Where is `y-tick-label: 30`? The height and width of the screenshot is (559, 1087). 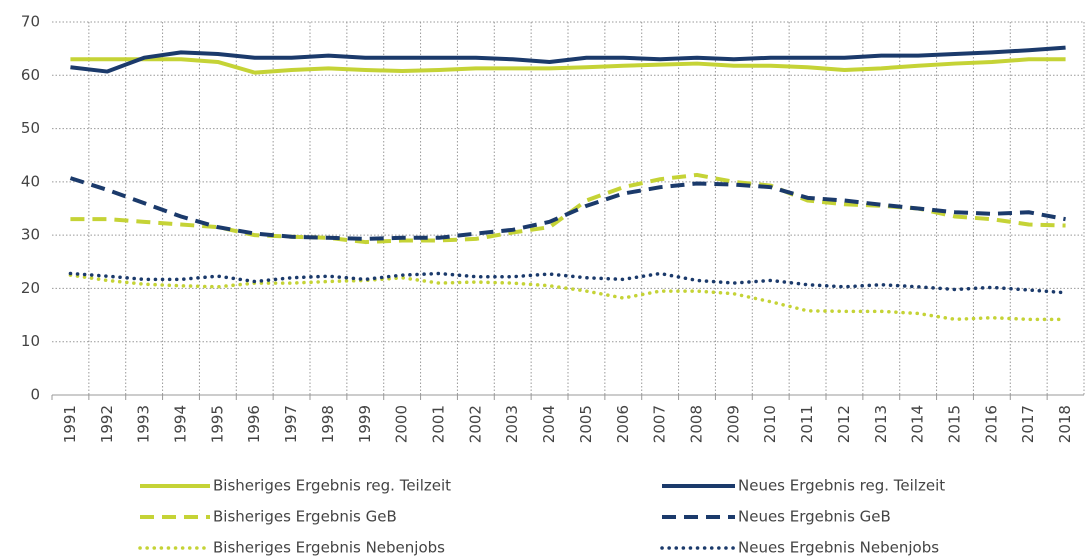 y-tick-label: 30 is located at coordinates (30, 235).